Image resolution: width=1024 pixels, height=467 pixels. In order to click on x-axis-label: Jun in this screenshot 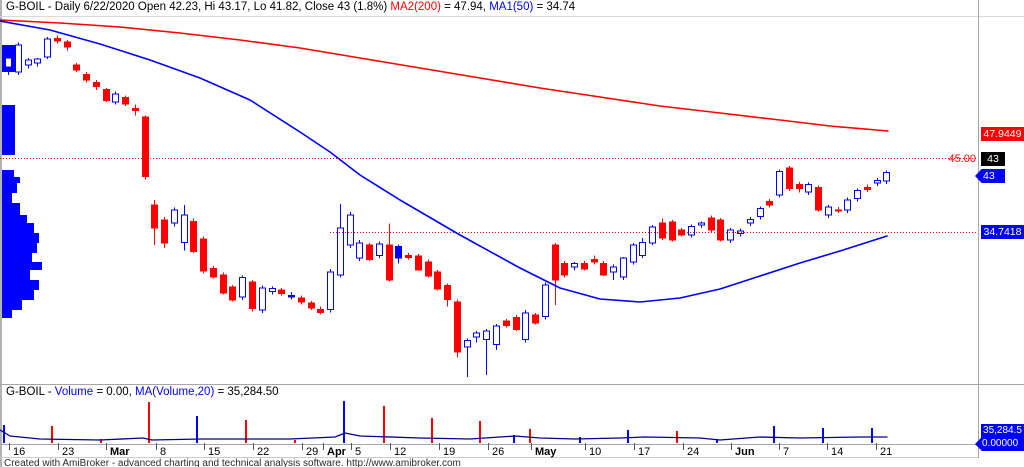, I will do `click(745, 452)`.